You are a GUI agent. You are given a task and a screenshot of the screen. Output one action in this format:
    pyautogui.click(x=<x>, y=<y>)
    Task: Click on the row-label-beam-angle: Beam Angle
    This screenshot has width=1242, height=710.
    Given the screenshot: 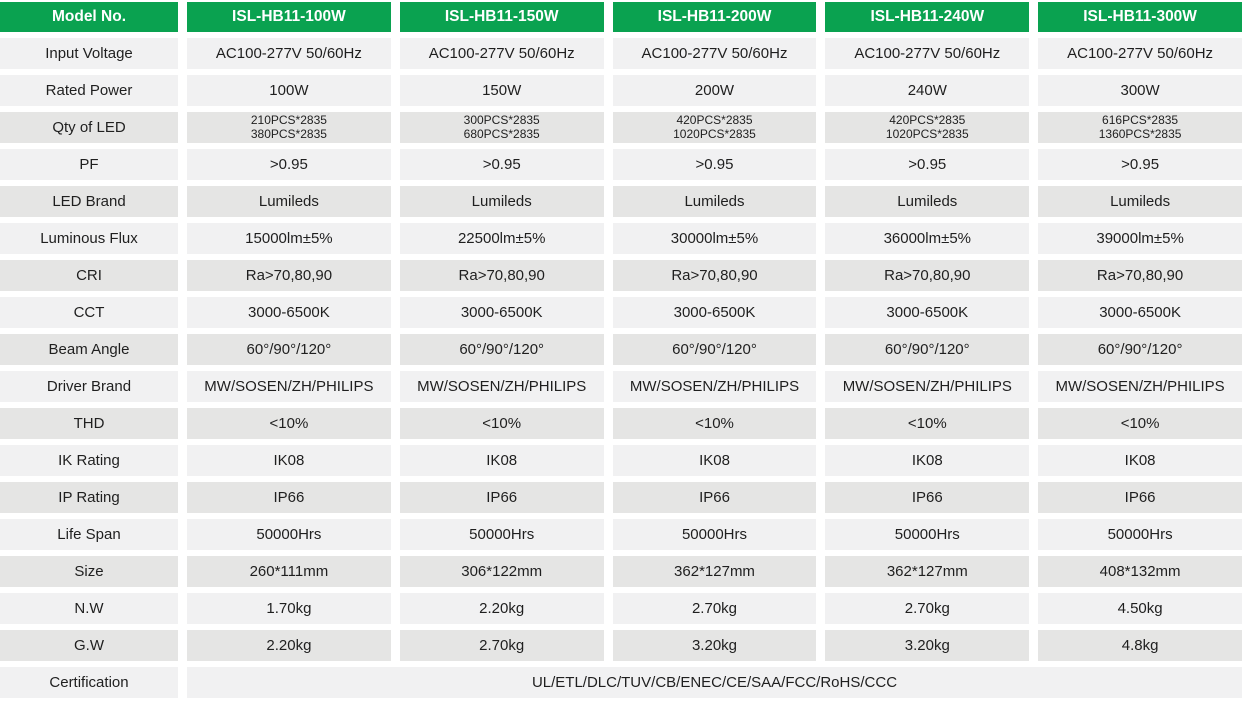 What is the action you would take?
    pyautogui.click(x=89, y=349)
    